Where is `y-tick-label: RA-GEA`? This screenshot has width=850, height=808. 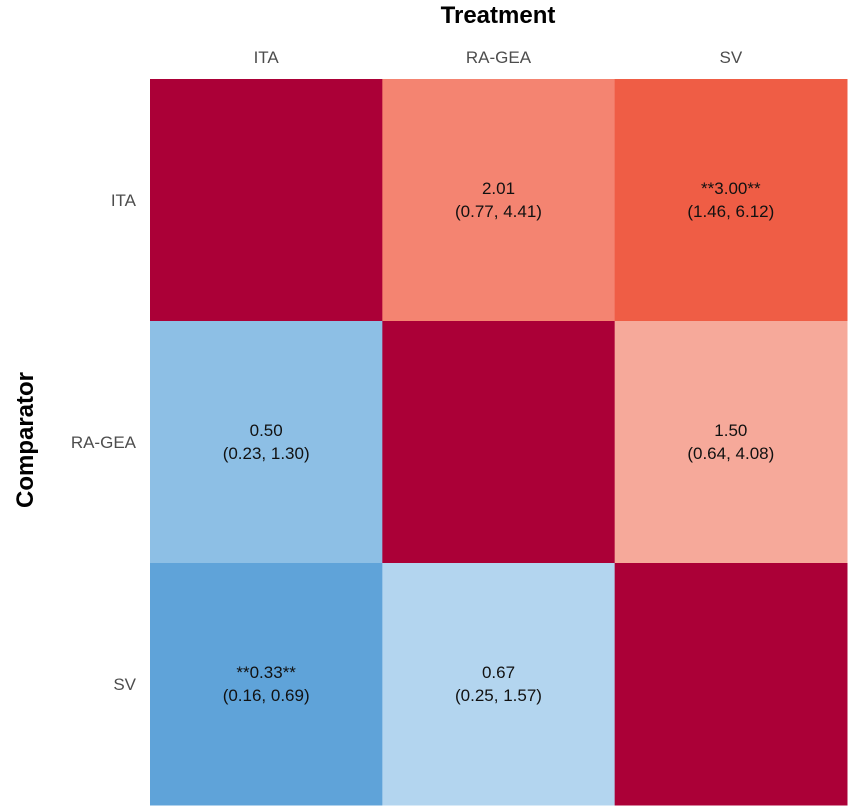
y-tick-label: RA-GEA is located at coordinates (104, 442).